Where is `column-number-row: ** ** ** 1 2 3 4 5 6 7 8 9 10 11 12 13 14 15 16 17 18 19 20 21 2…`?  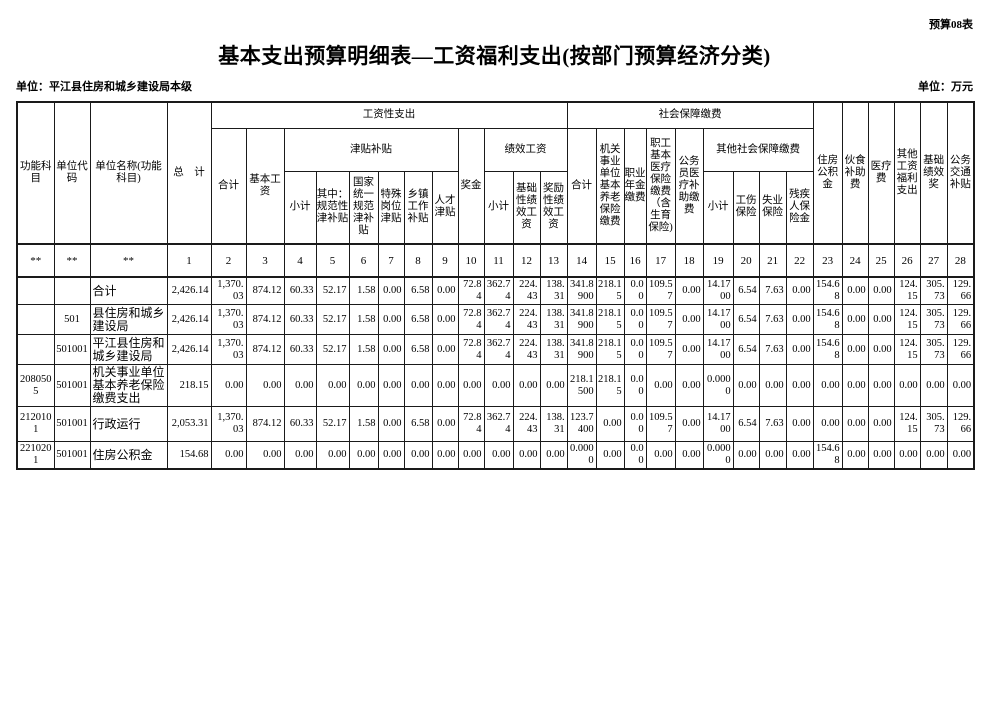
column-number-row: ** ** ** 1 2 3 4 5 6 7 8 9 10 11 12 13 14 15 16 17 18 19 20 21 2… is located at coordinates (495, 260).